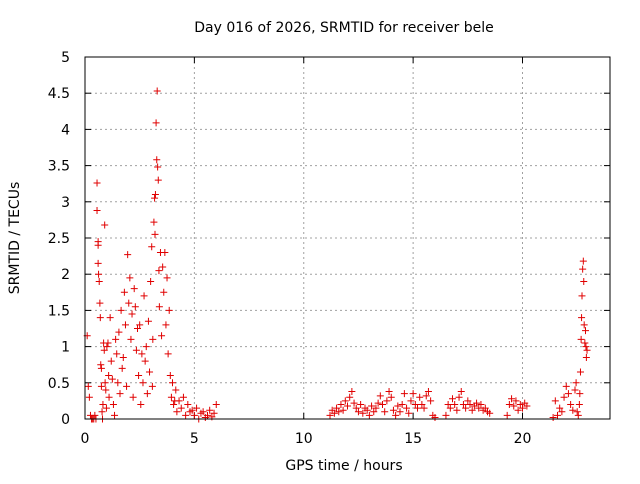  What do you see at coordinates (59, 384) in the screenshot?
I see `y-tick-label: 0.5` at bounding box center [59, 384].